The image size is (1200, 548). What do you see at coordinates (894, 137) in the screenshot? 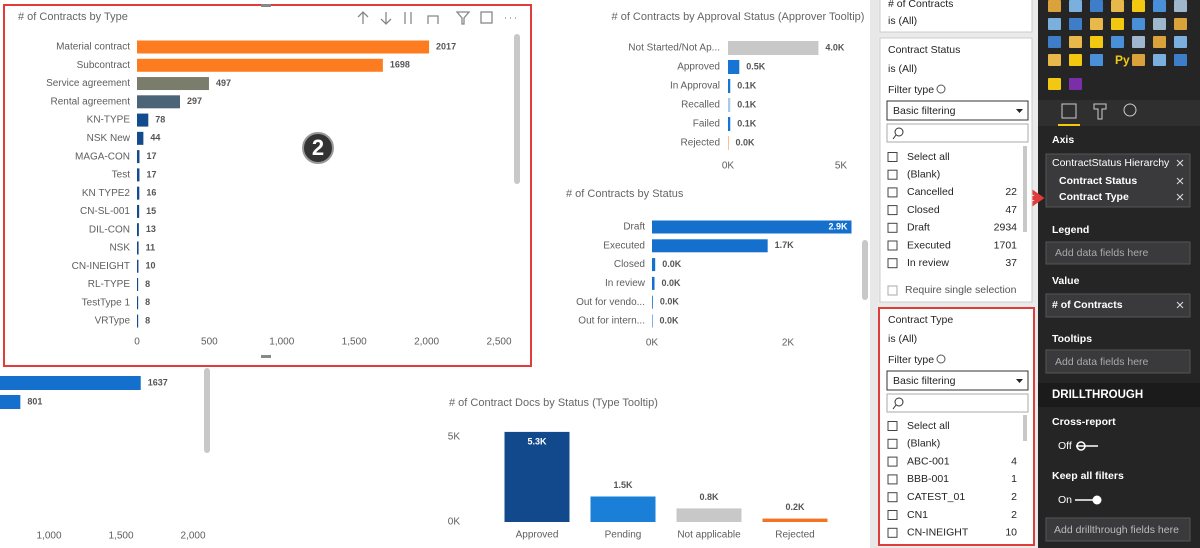
I see `search-icon` at bounding box center [894, 137].